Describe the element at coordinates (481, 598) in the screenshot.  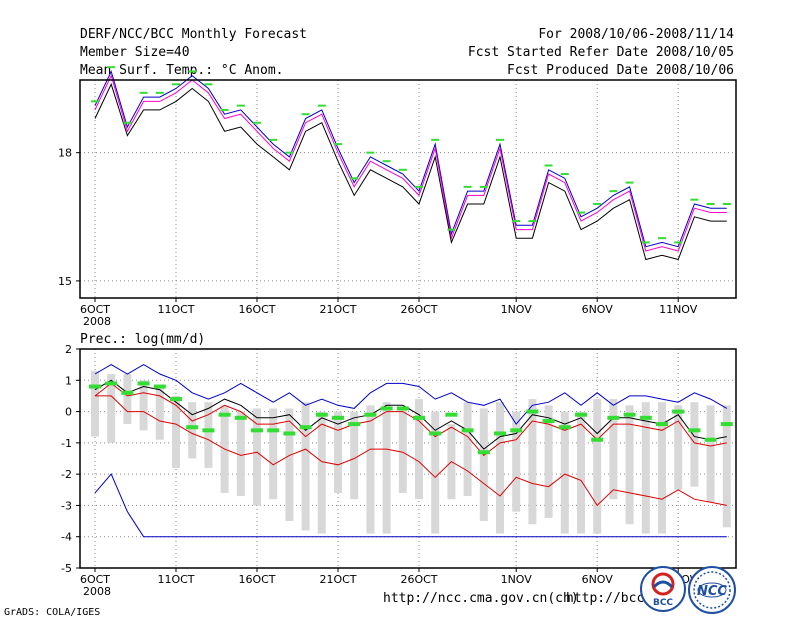
I see `footer-url-ncc: http://ncc.cma.gov.cn(ch)` at that location.